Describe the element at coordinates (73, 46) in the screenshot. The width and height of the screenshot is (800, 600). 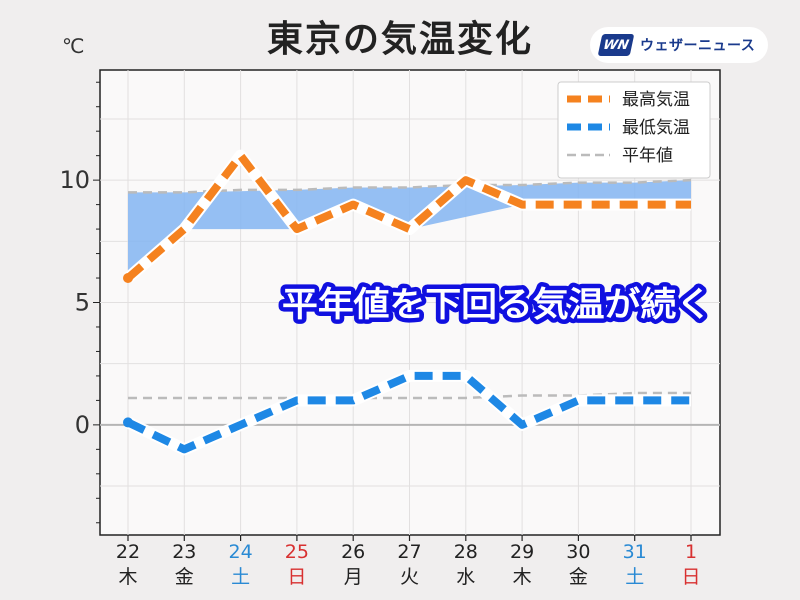
I see `y-axis-unit: ℃` at that location.